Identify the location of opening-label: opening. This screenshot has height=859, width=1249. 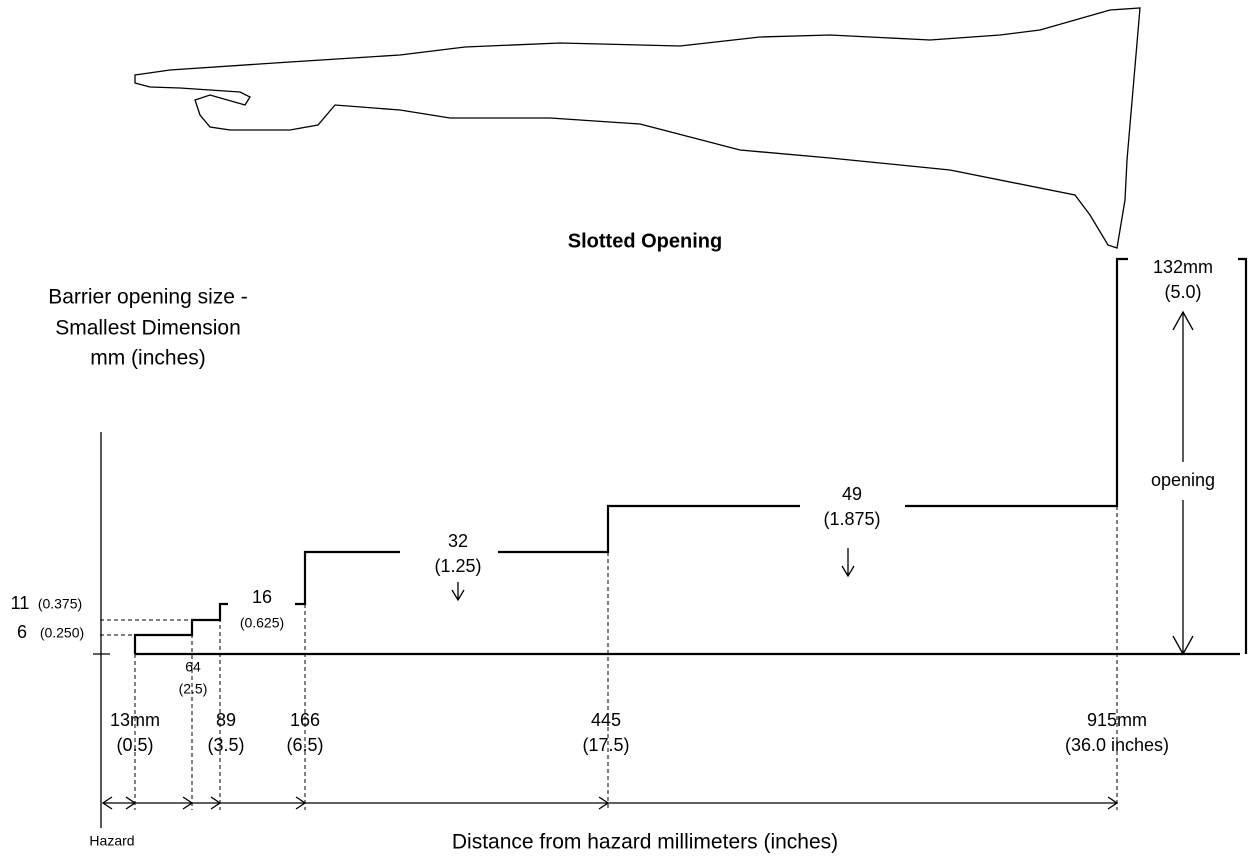
(1183, 480).